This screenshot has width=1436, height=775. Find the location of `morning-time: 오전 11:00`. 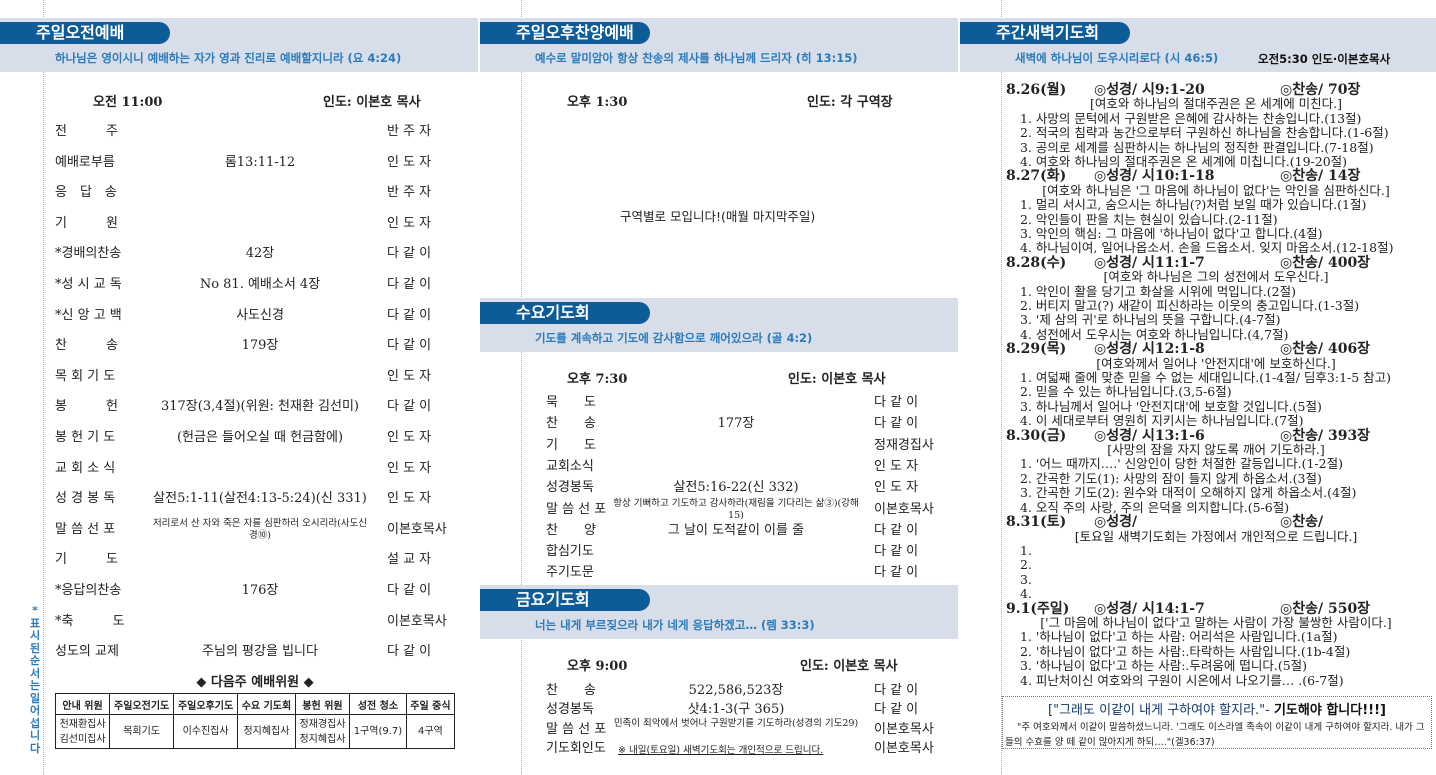

morning-time: 오전 11:00 is located at coordinates (128, 102).